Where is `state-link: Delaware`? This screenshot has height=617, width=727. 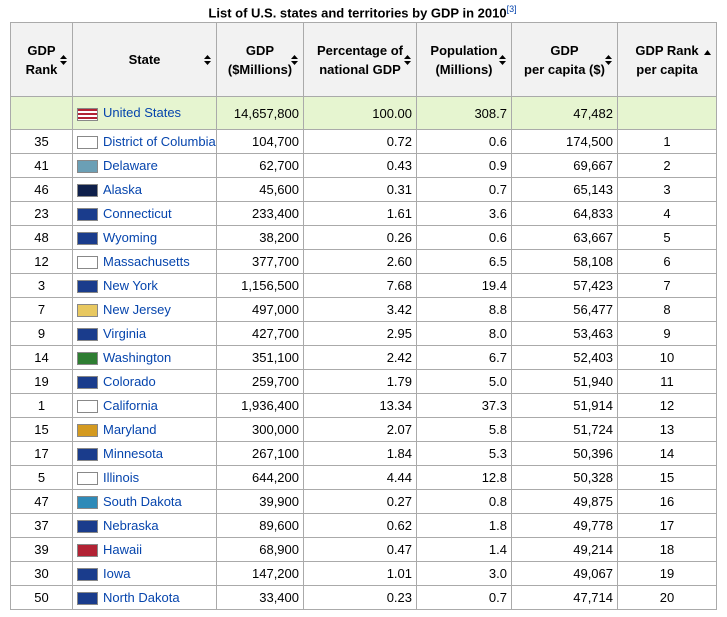
state-link: Delaware is located at coordinates (130, 165).